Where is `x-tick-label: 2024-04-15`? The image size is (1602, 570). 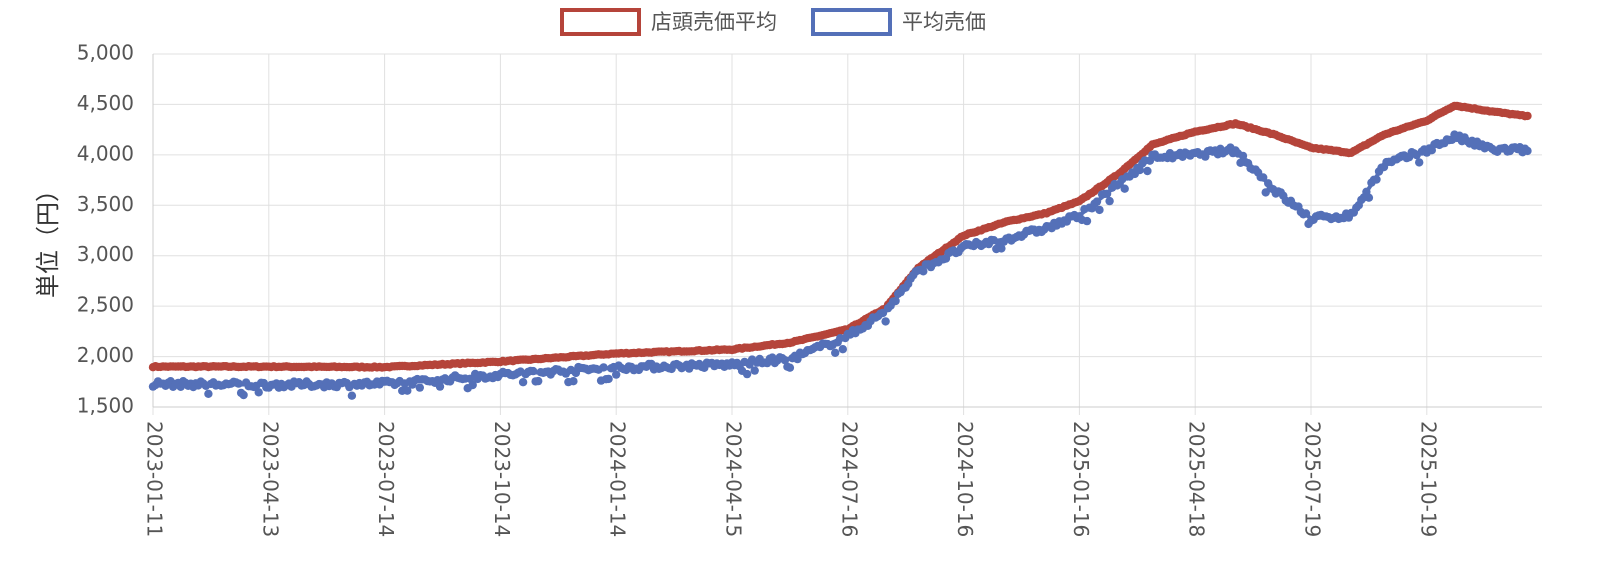
x-tick-label: 2024-04-15 is located at coordinates (734, 479).